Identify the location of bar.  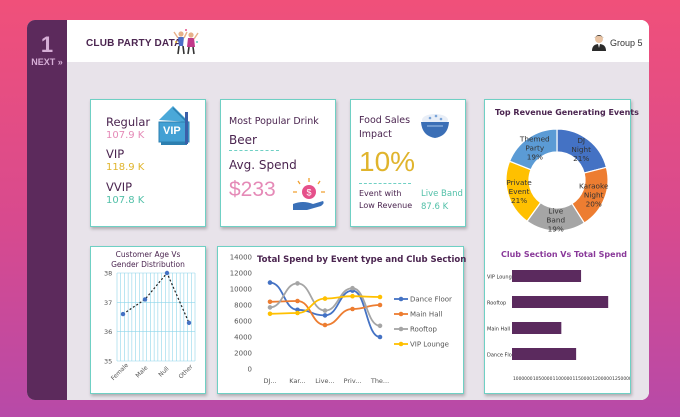
(537, 328).